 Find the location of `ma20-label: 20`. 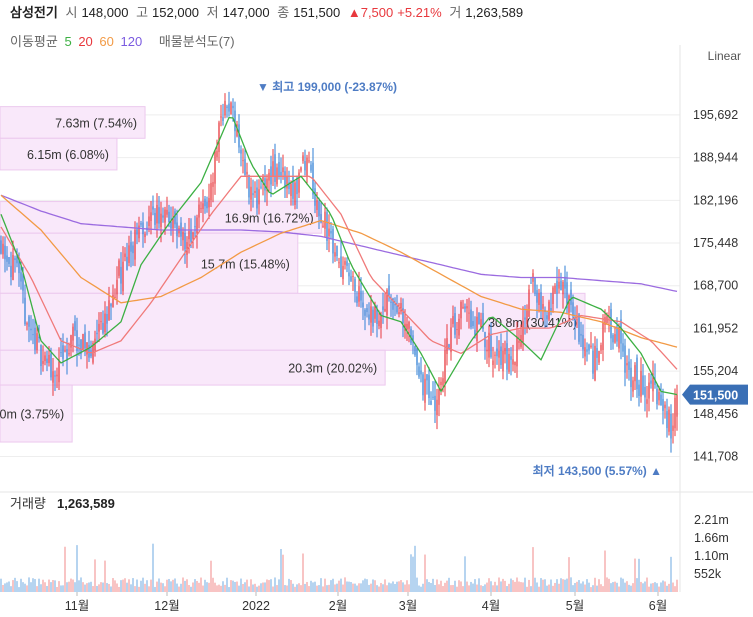

ma20-label: 20 is located at coordinates (85, 41).